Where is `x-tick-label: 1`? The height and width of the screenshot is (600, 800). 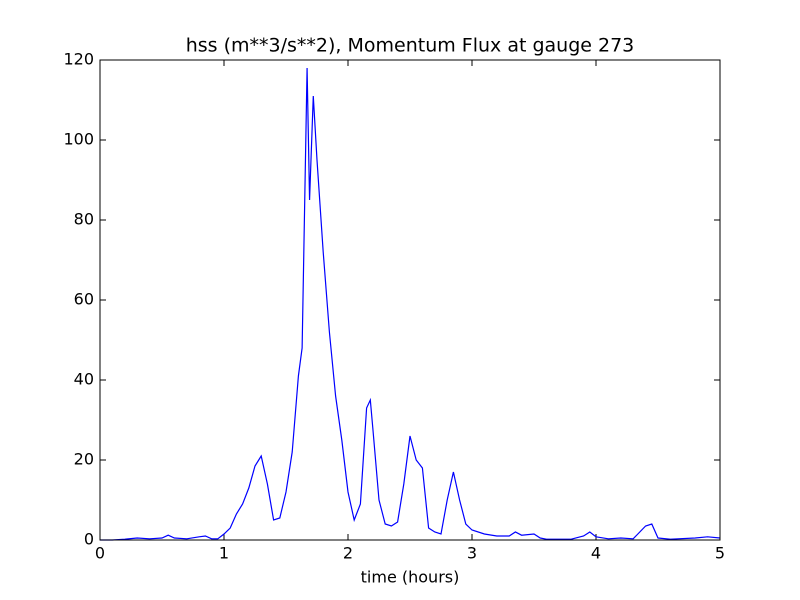
x-tick-label: 1 is located at coordinates (224, 553).